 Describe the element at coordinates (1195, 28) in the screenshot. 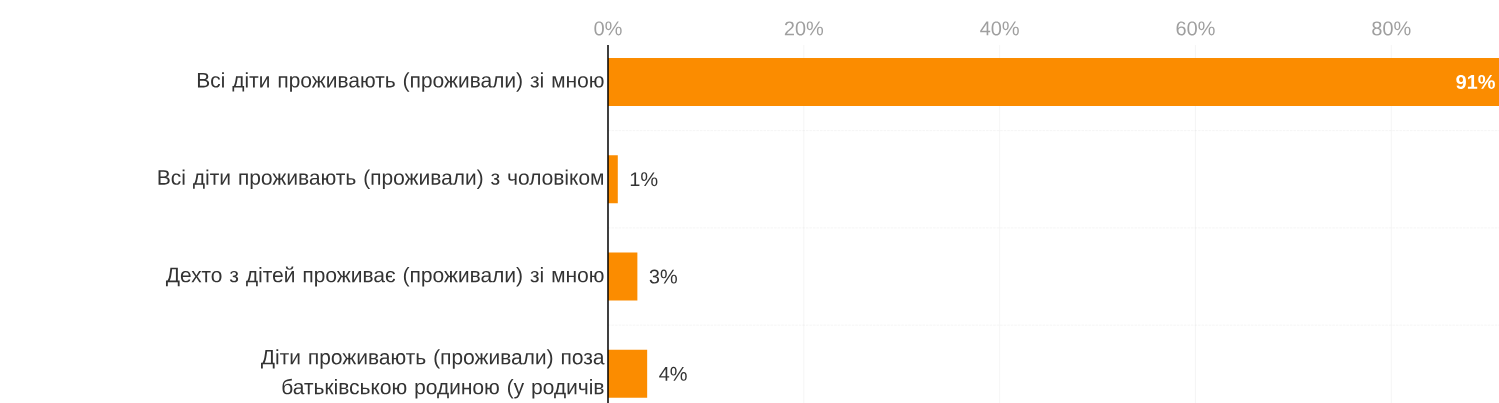

I see `x-tick-label: 60%` at that location.